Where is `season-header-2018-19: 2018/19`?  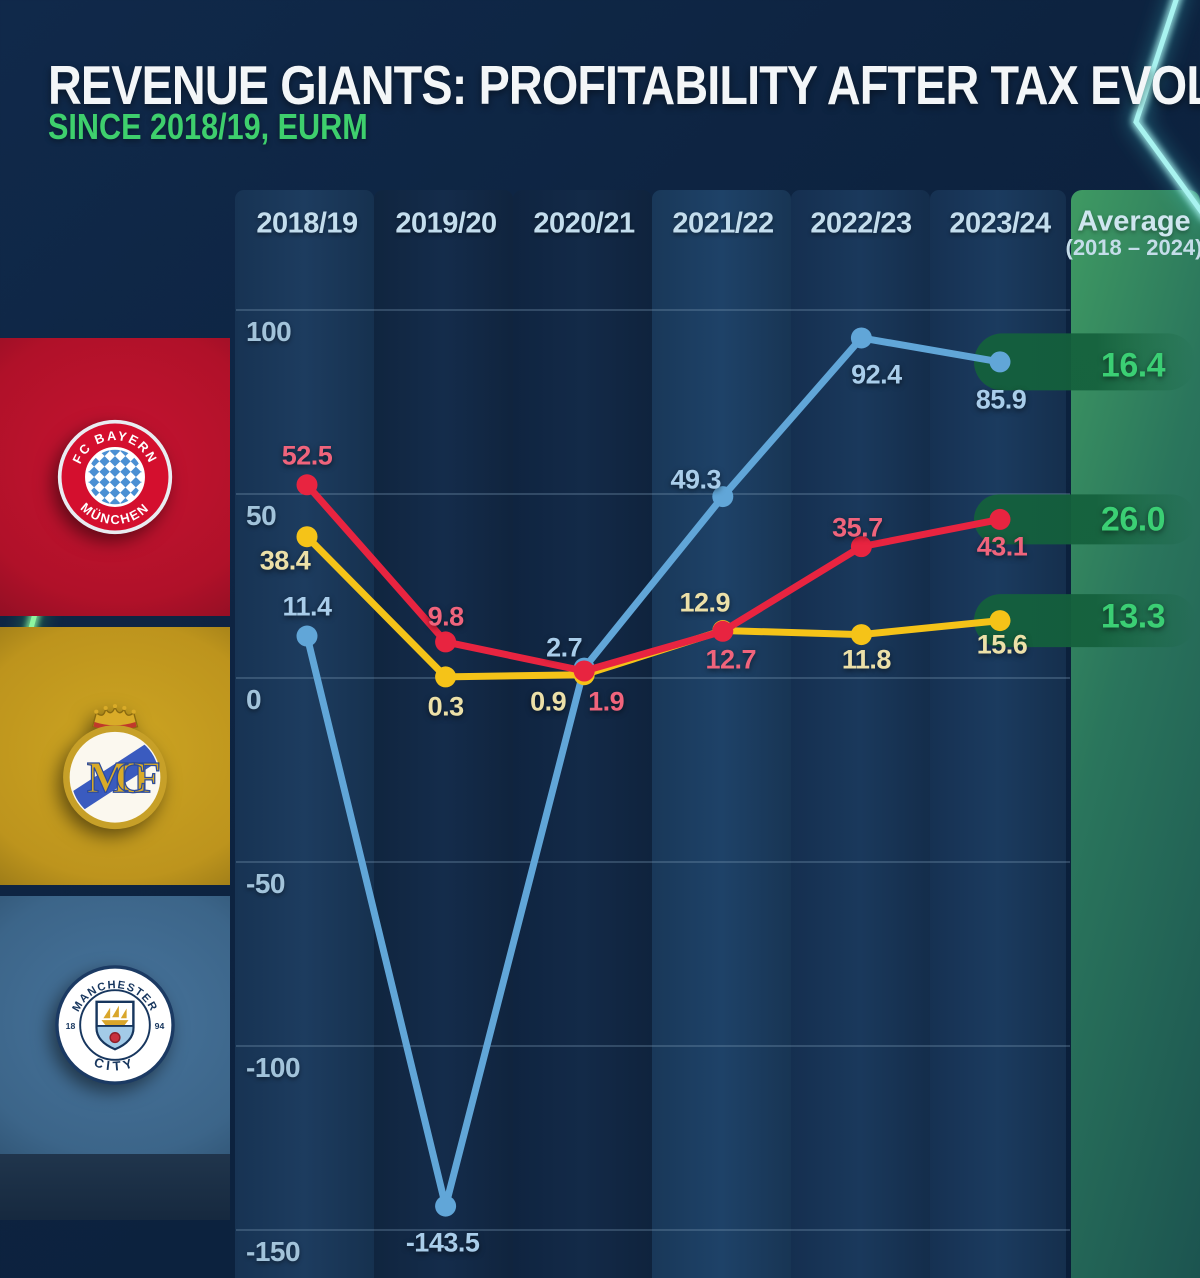
season-header-2018-19: 2018/19 is located at coordinates (307, 223).